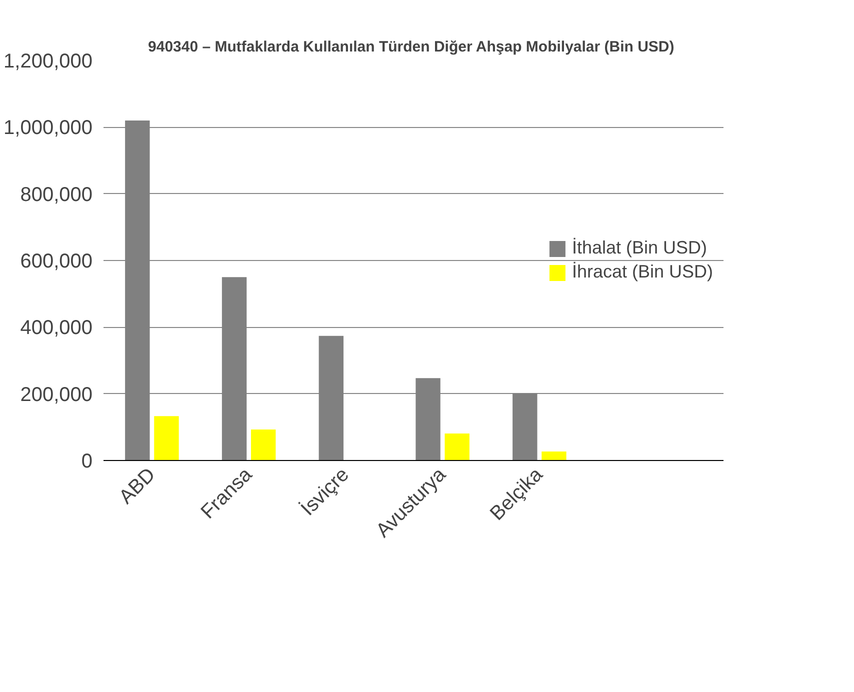 This screenshot has height=692, width=854. Describe the element at coordinates (48, 128) in the screenshot. I see `y-tick-label: 1,000,000` at that location.